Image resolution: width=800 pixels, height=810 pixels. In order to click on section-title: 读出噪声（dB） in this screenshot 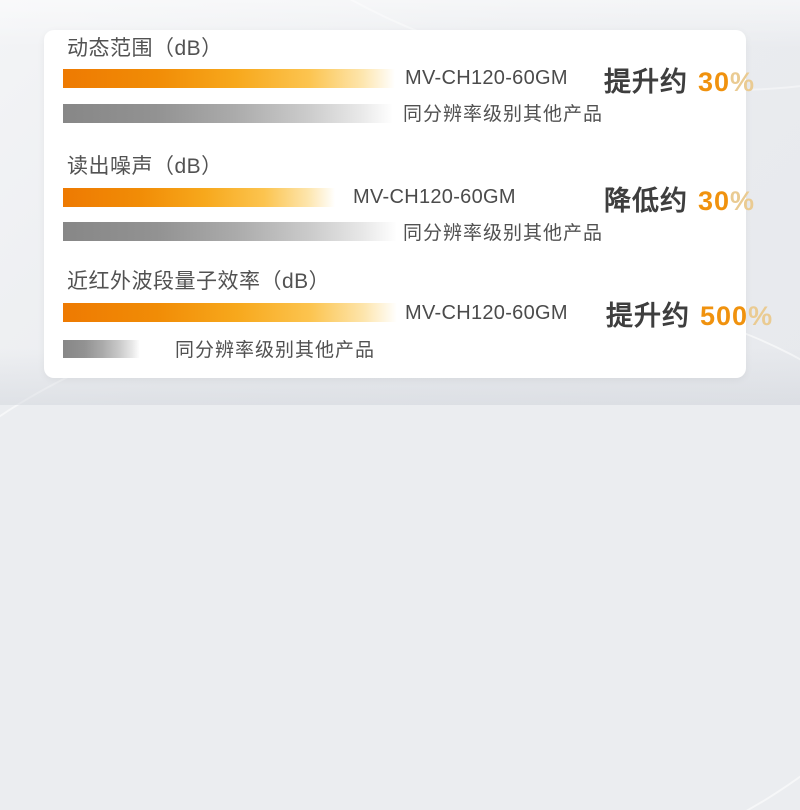, I will do `click(145, 166)`.